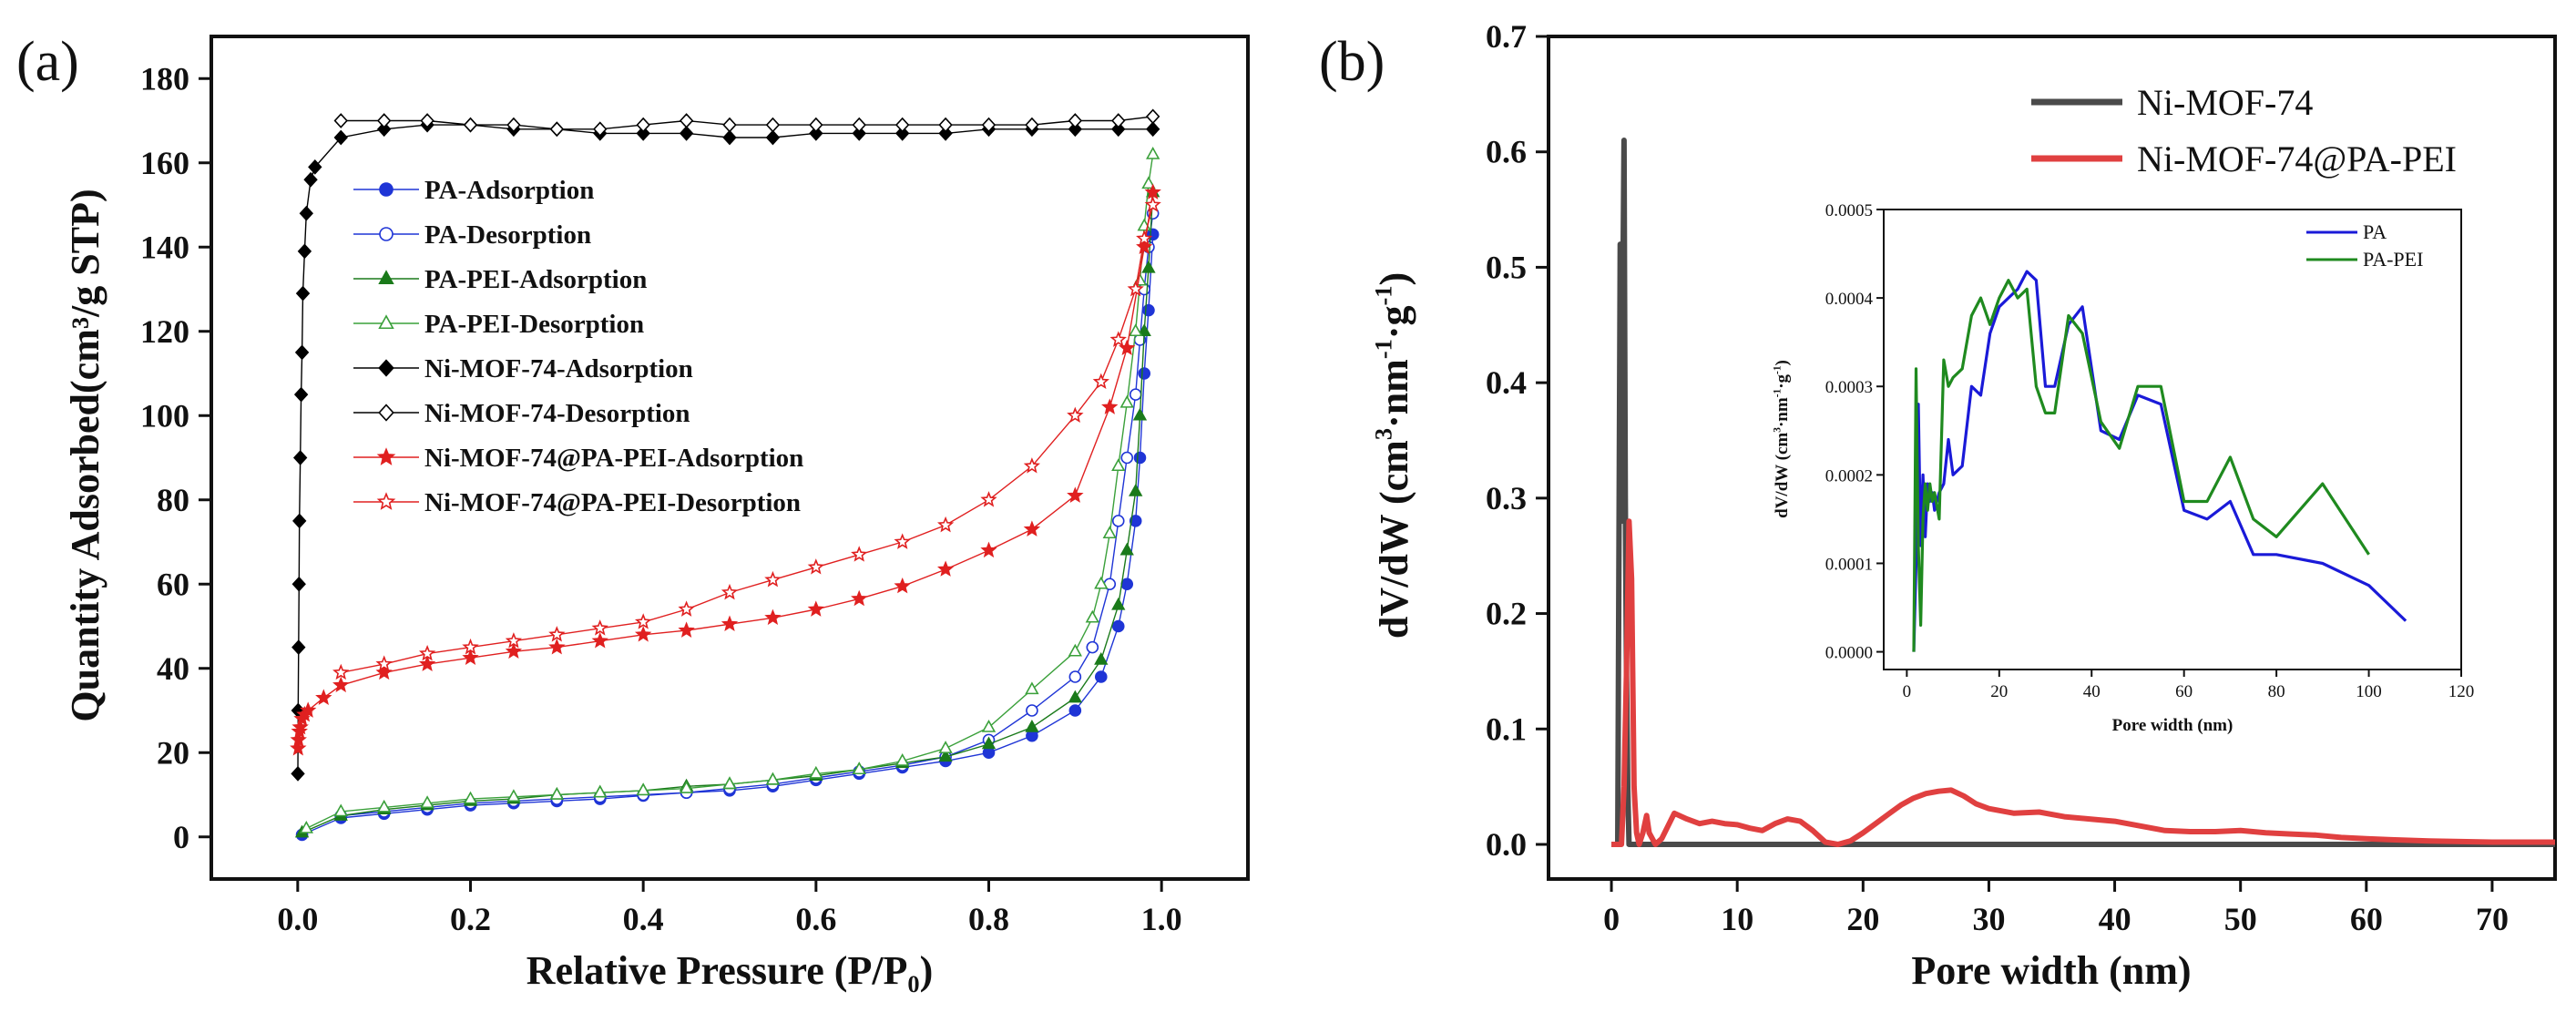 This screenshot has width=2576, height=1012. Describe the element at coordinates (2115, 919) in the screenshot. I see `x-tick-label: 40` at that location.